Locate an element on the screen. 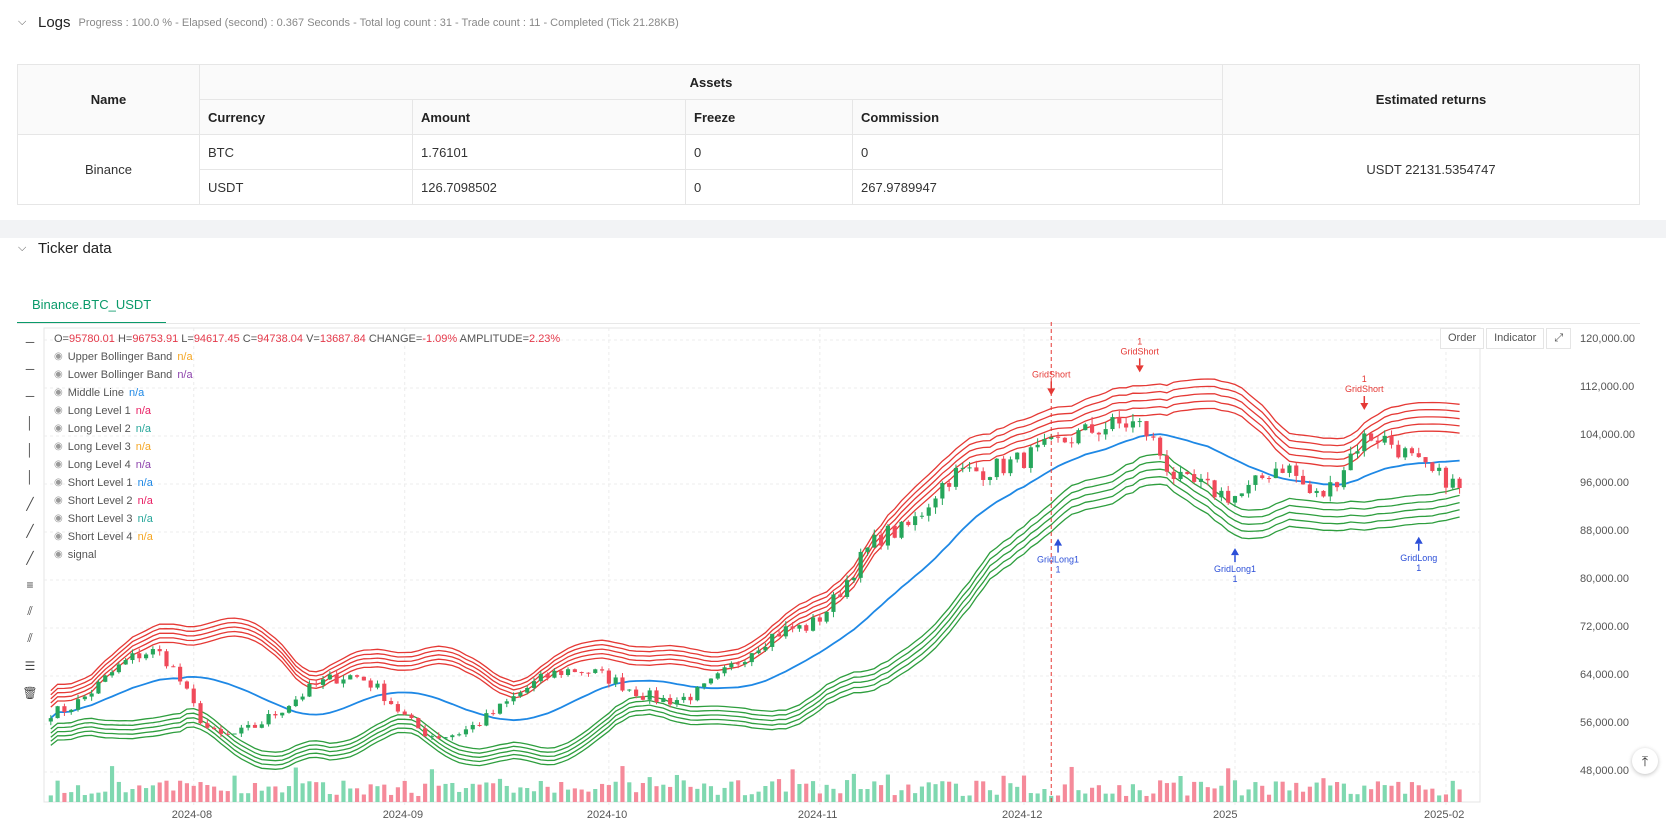  parallel-channel-icon: ≡ is located at coordinates (30, 584).